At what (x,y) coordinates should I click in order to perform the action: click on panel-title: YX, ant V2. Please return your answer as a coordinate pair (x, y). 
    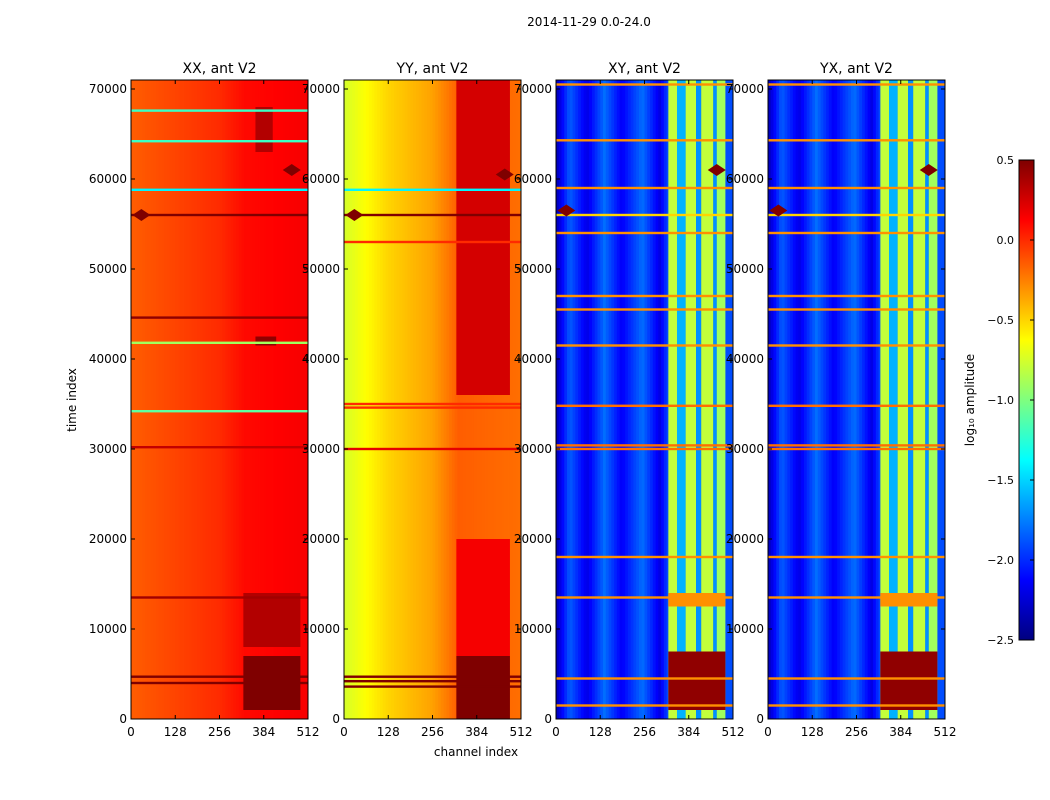
    Looking at the image, I should click on (856, 69).